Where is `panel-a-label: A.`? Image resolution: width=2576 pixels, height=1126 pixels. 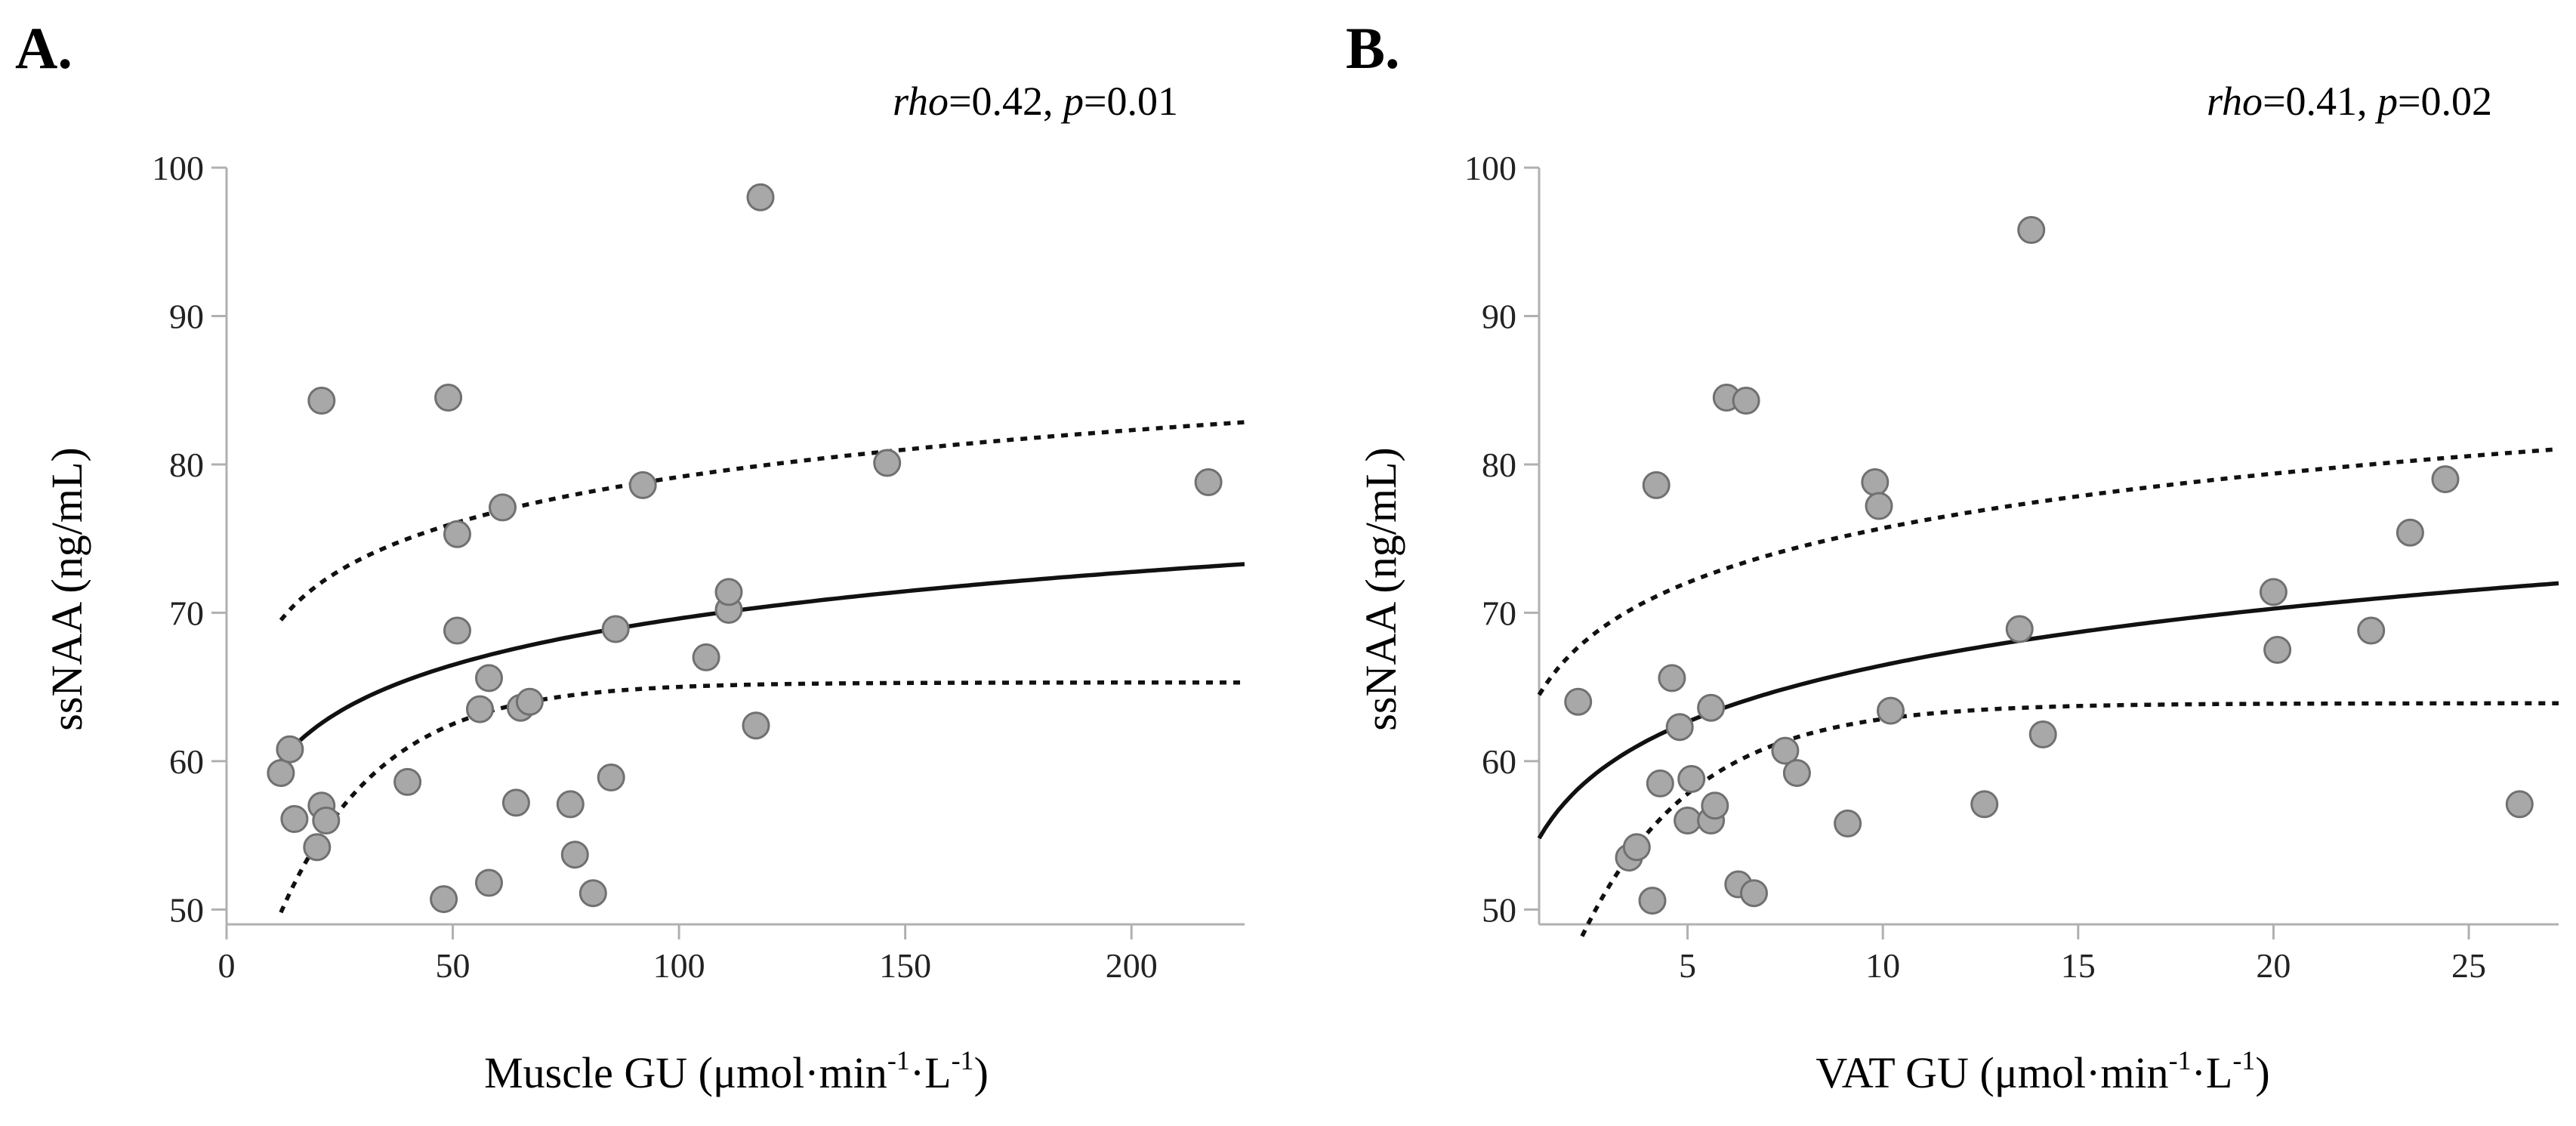 panel-a-label: A. is located at coordinates (43, 48).